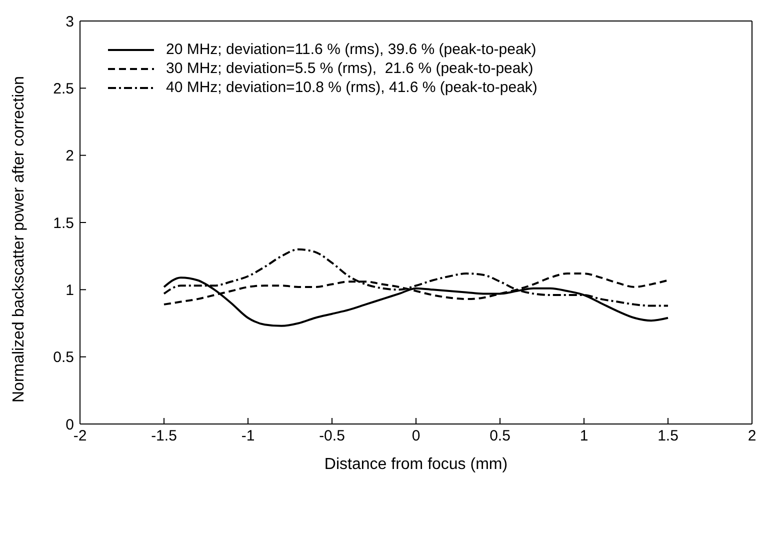 Image resolution: width=768 pixels, height=552 pixels. I want to click on x-tick-label: 1.5, so click(668, 436).